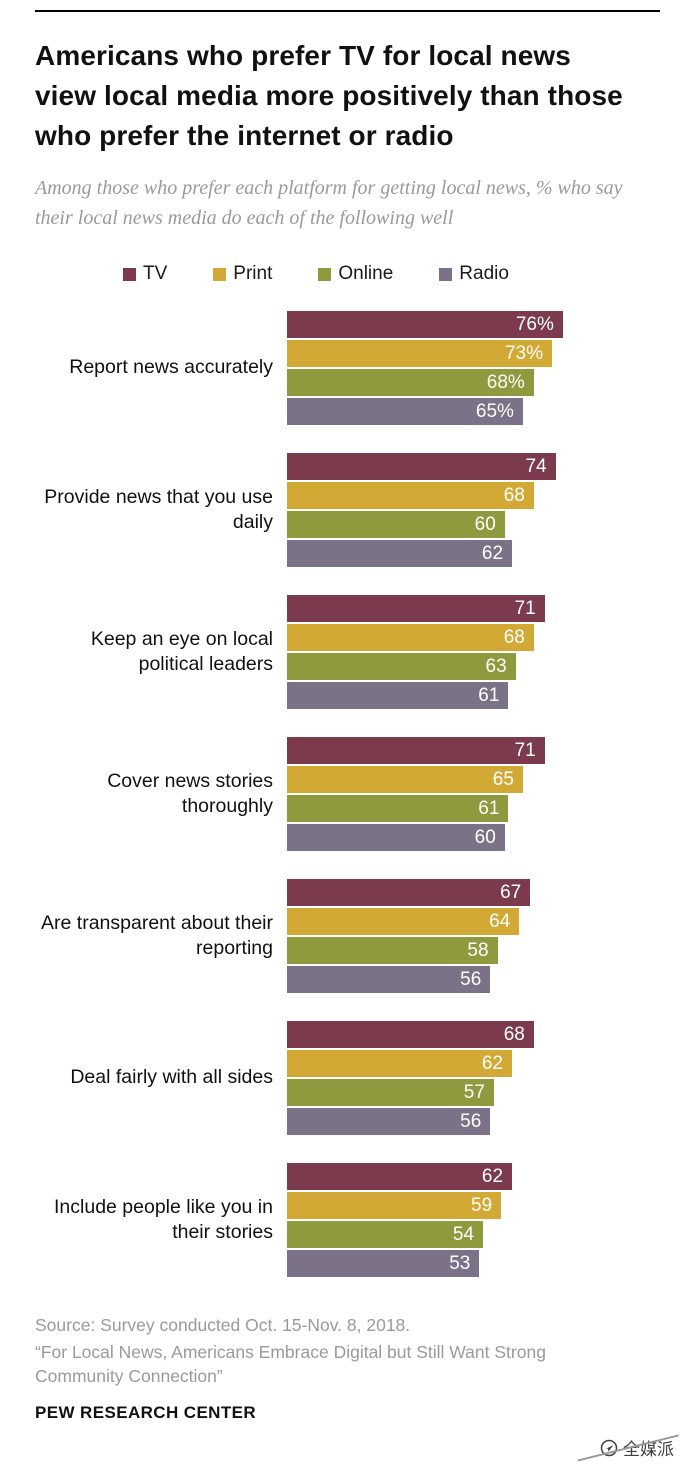  What do you see at coordinates (396, 525) in the screenshot?
I see `bar-online: 60` at bounding box center [396, 525].